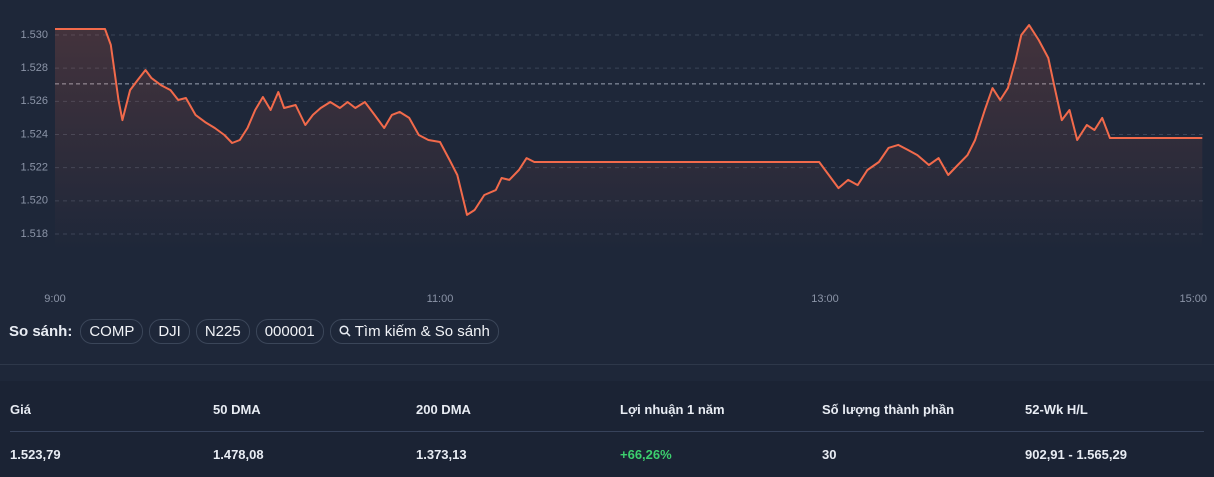 This screenshot has height=477, width=1214. What do you see at coordinates (238, 454) in the screenshot?
I see `stat-value: 1.478,08` at bounding box center [238, 454].